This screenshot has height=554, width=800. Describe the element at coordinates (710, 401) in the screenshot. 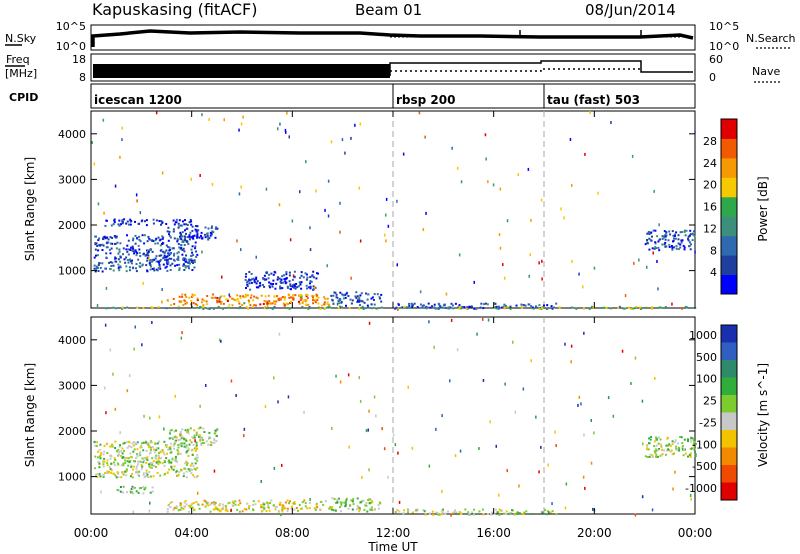

I see `colorbar-tick-label: 25` at that location.